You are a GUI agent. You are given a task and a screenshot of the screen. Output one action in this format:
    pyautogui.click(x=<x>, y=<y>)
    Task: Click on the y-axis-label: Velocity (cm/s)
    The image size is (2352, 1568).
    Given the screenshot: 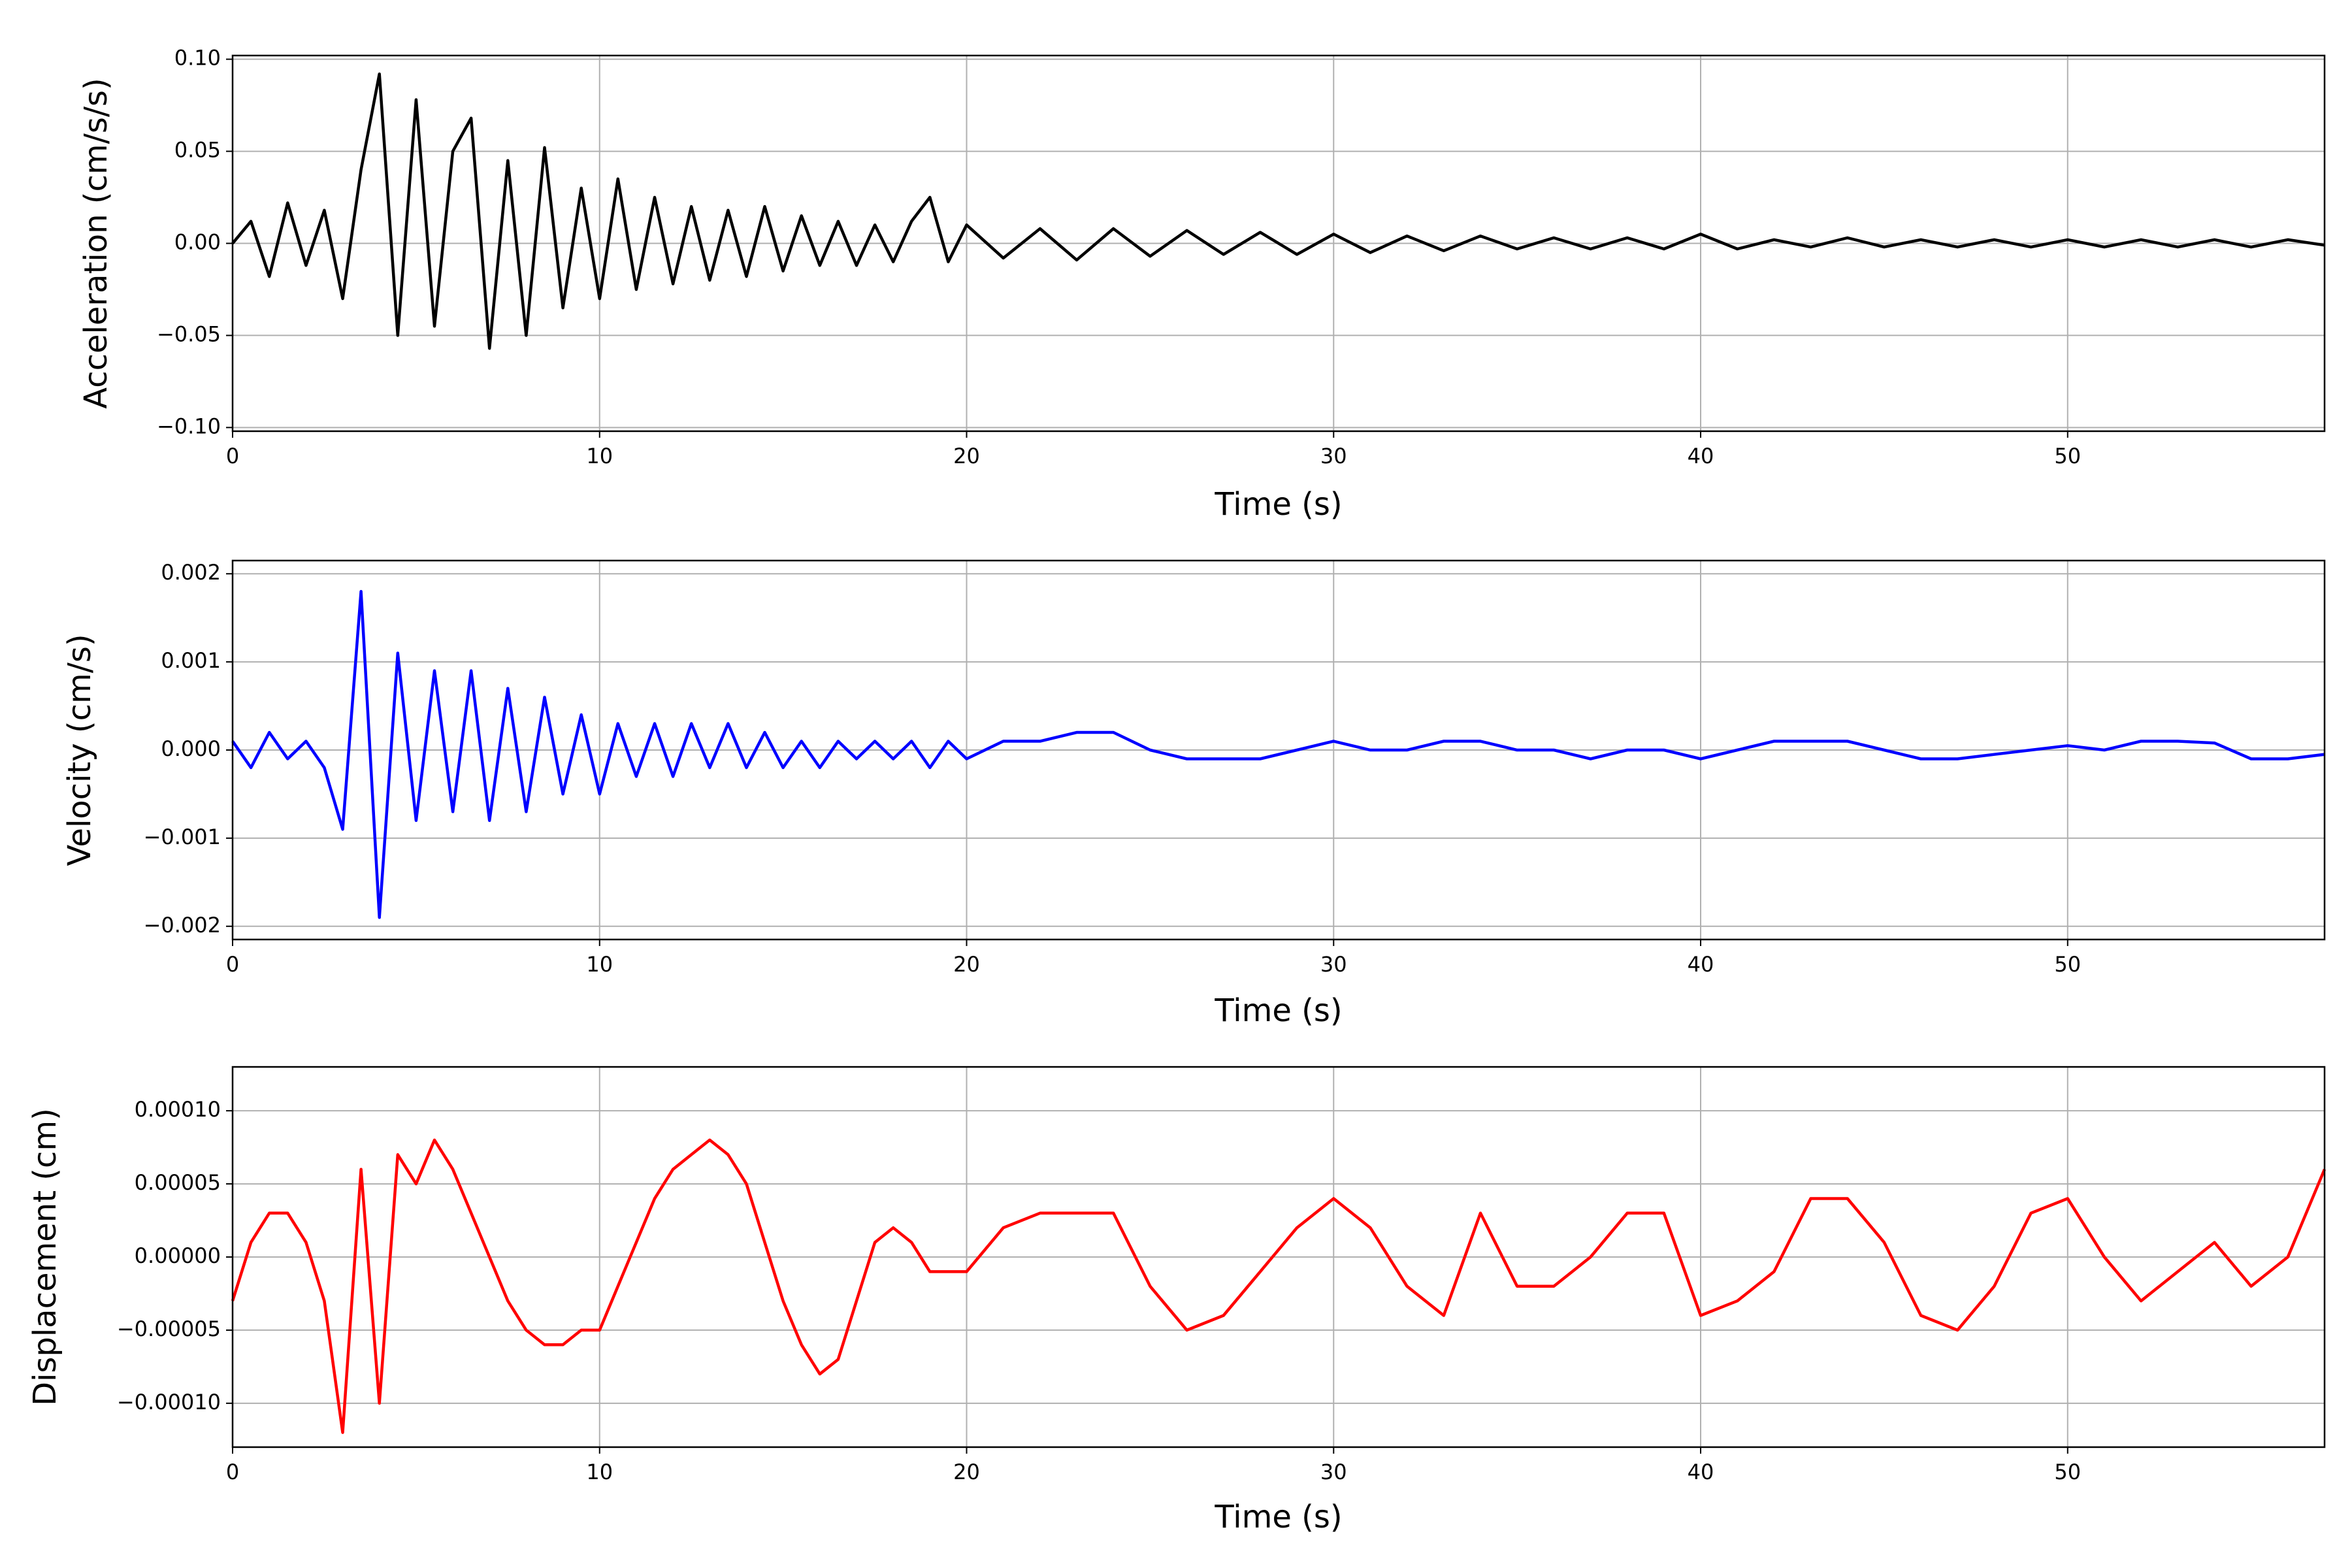 What is the action you would take?
    pyautogui.click(x=79, y=750)
    